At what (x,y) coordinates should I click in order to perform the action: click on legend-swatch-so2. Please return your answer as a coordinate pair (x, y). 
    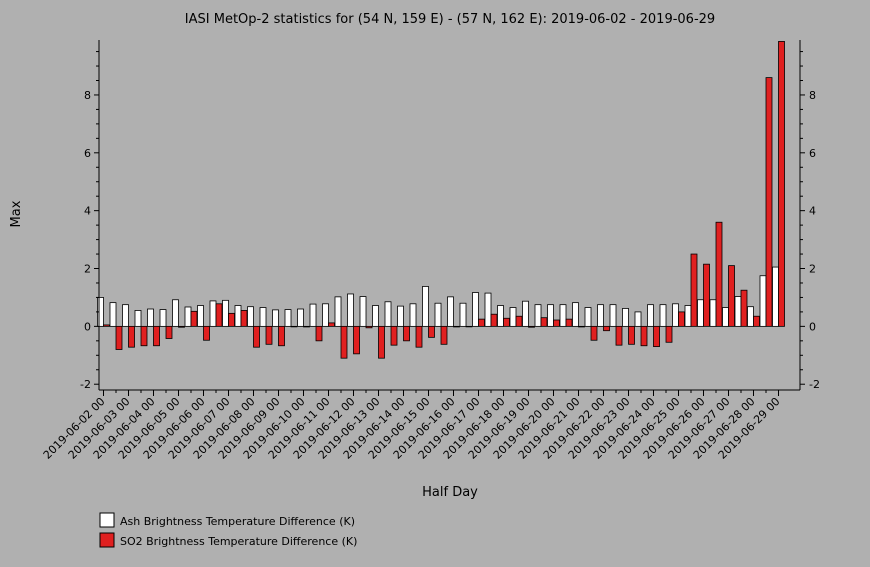
    Looking at the image, I should click on (107, 540).